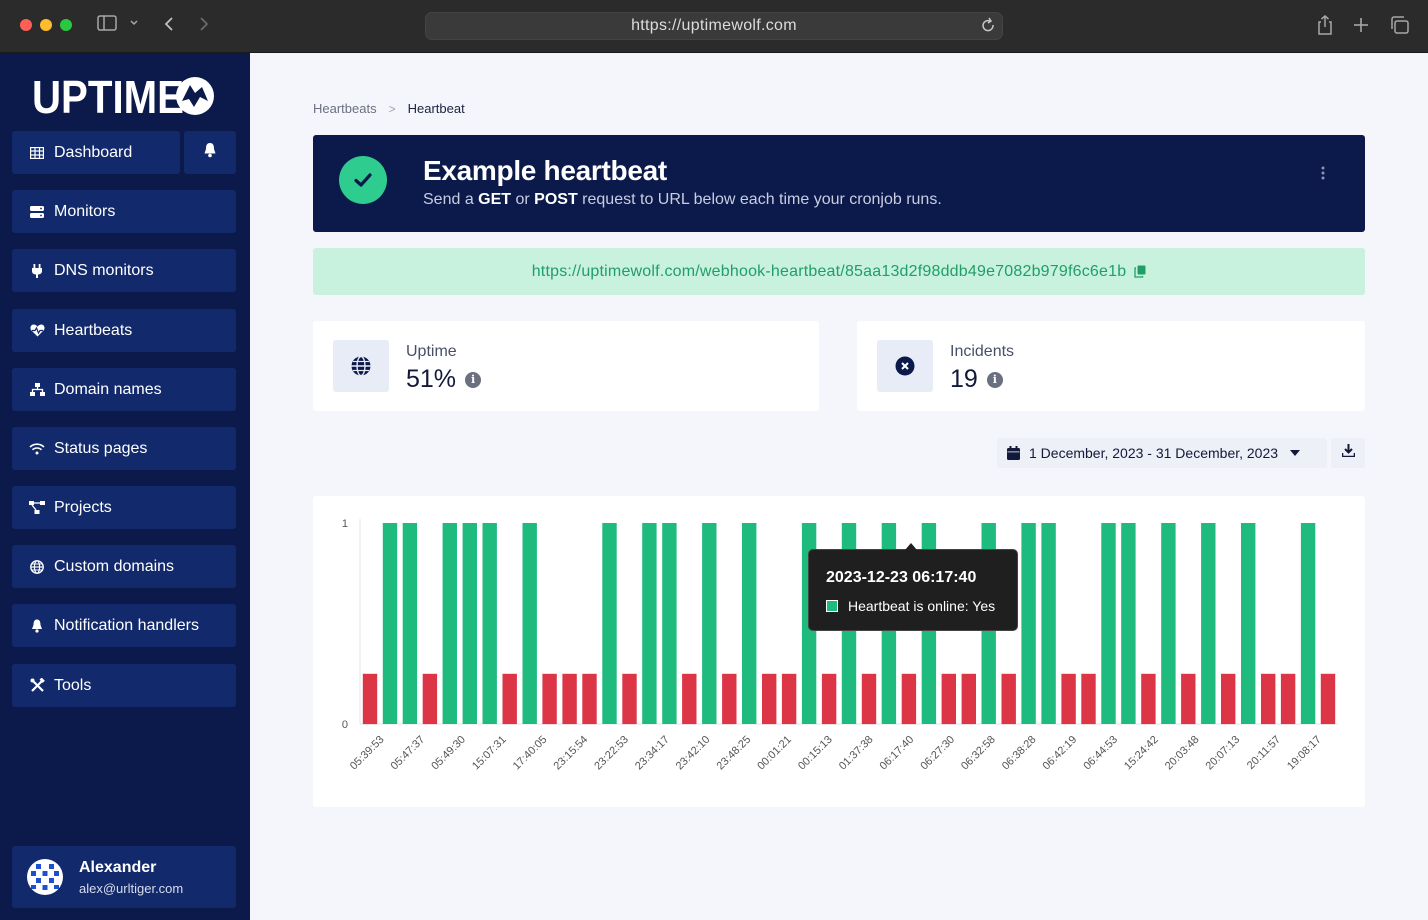 This screenshot has width=1428, height=920. What do you see at coordinates (1348, 453) in the screenshot?
I see `download-button` at bounding box center [1348, 453].